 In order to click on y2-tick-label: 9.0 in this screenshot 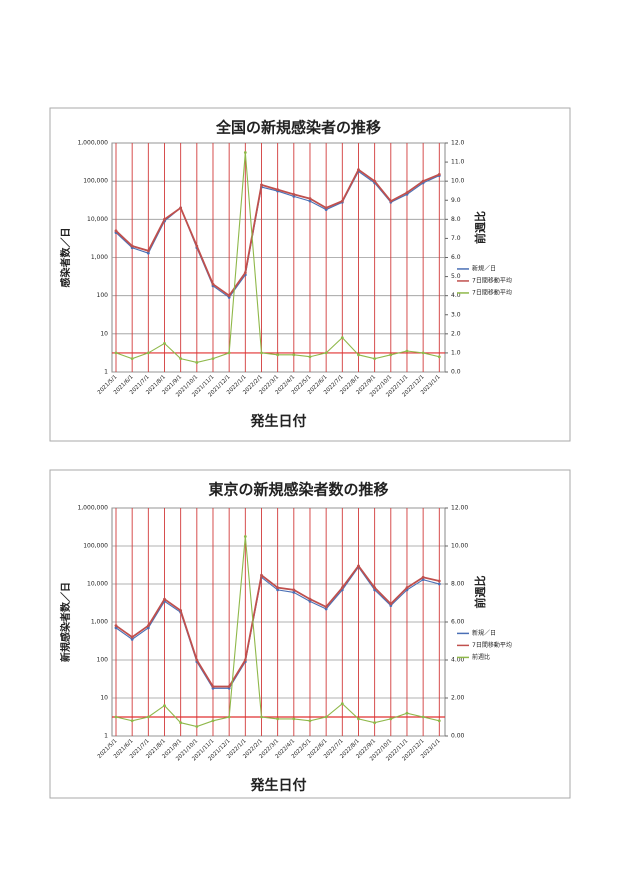, I will do `click(456, 200)`.